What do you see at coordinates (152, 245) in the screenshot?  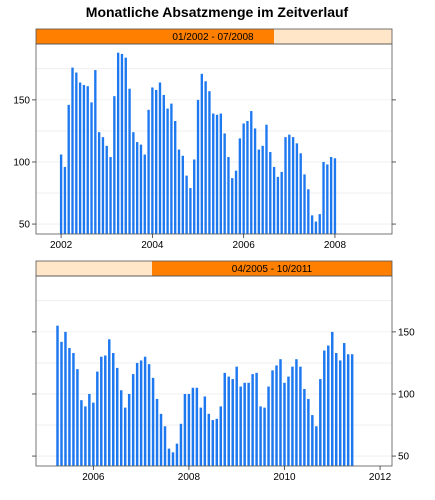 I see `x-tick-label: 2004` at bounding box center [152, 245].